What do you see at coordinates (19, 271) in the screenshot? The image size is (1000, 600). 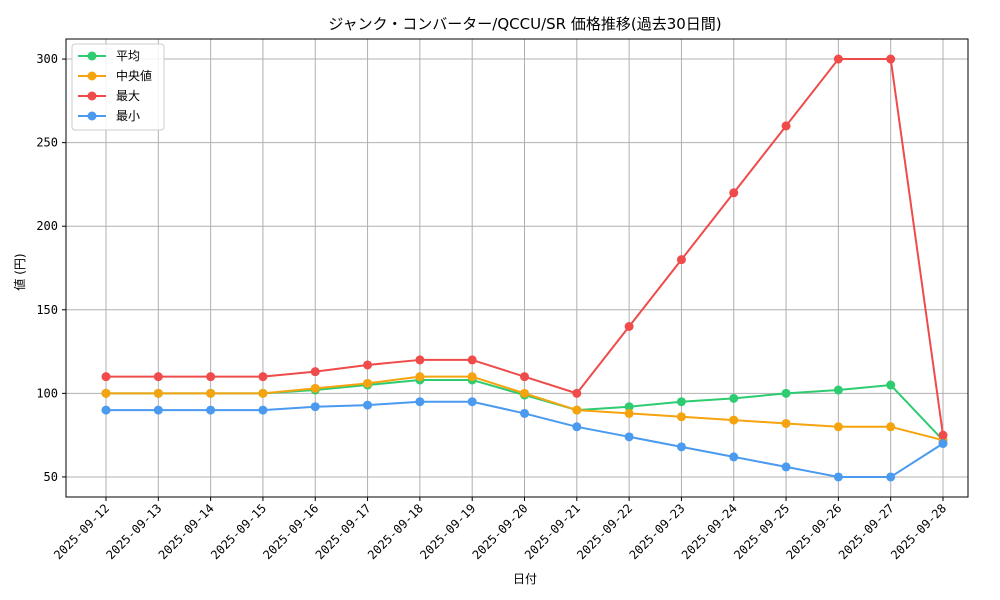 I see `y-axis-title: 値 (円)` at bounding box center [19, 271].